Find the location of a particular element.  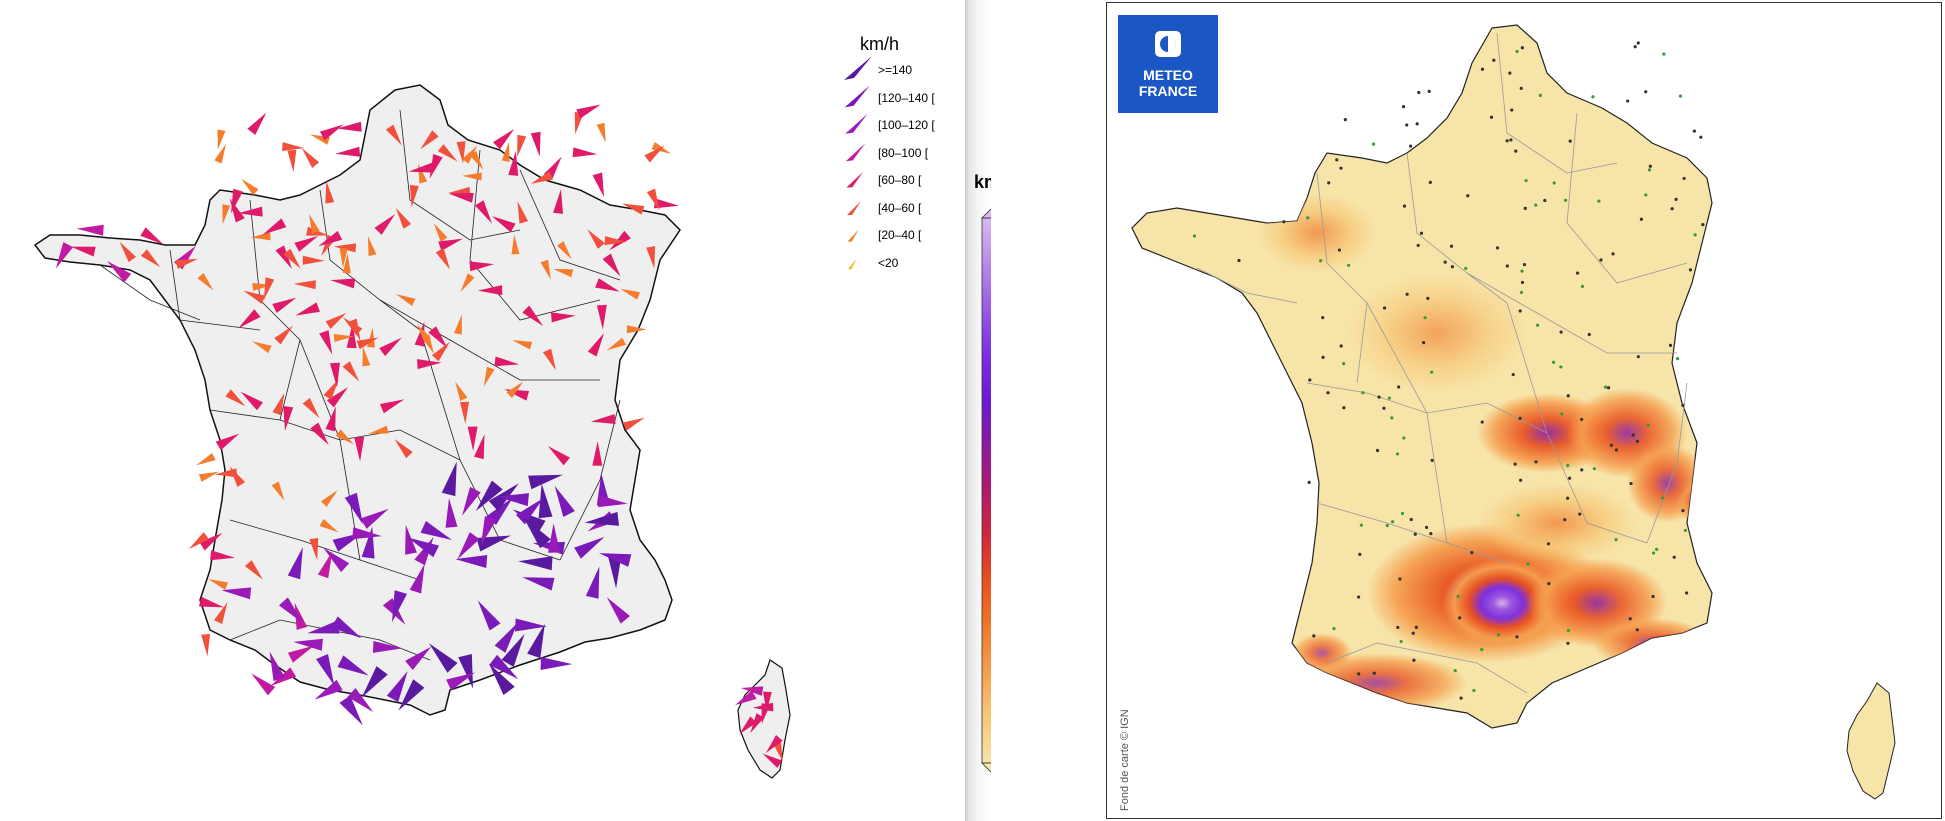

wind-legend-item: <20 is located at coordinates (898, 263).